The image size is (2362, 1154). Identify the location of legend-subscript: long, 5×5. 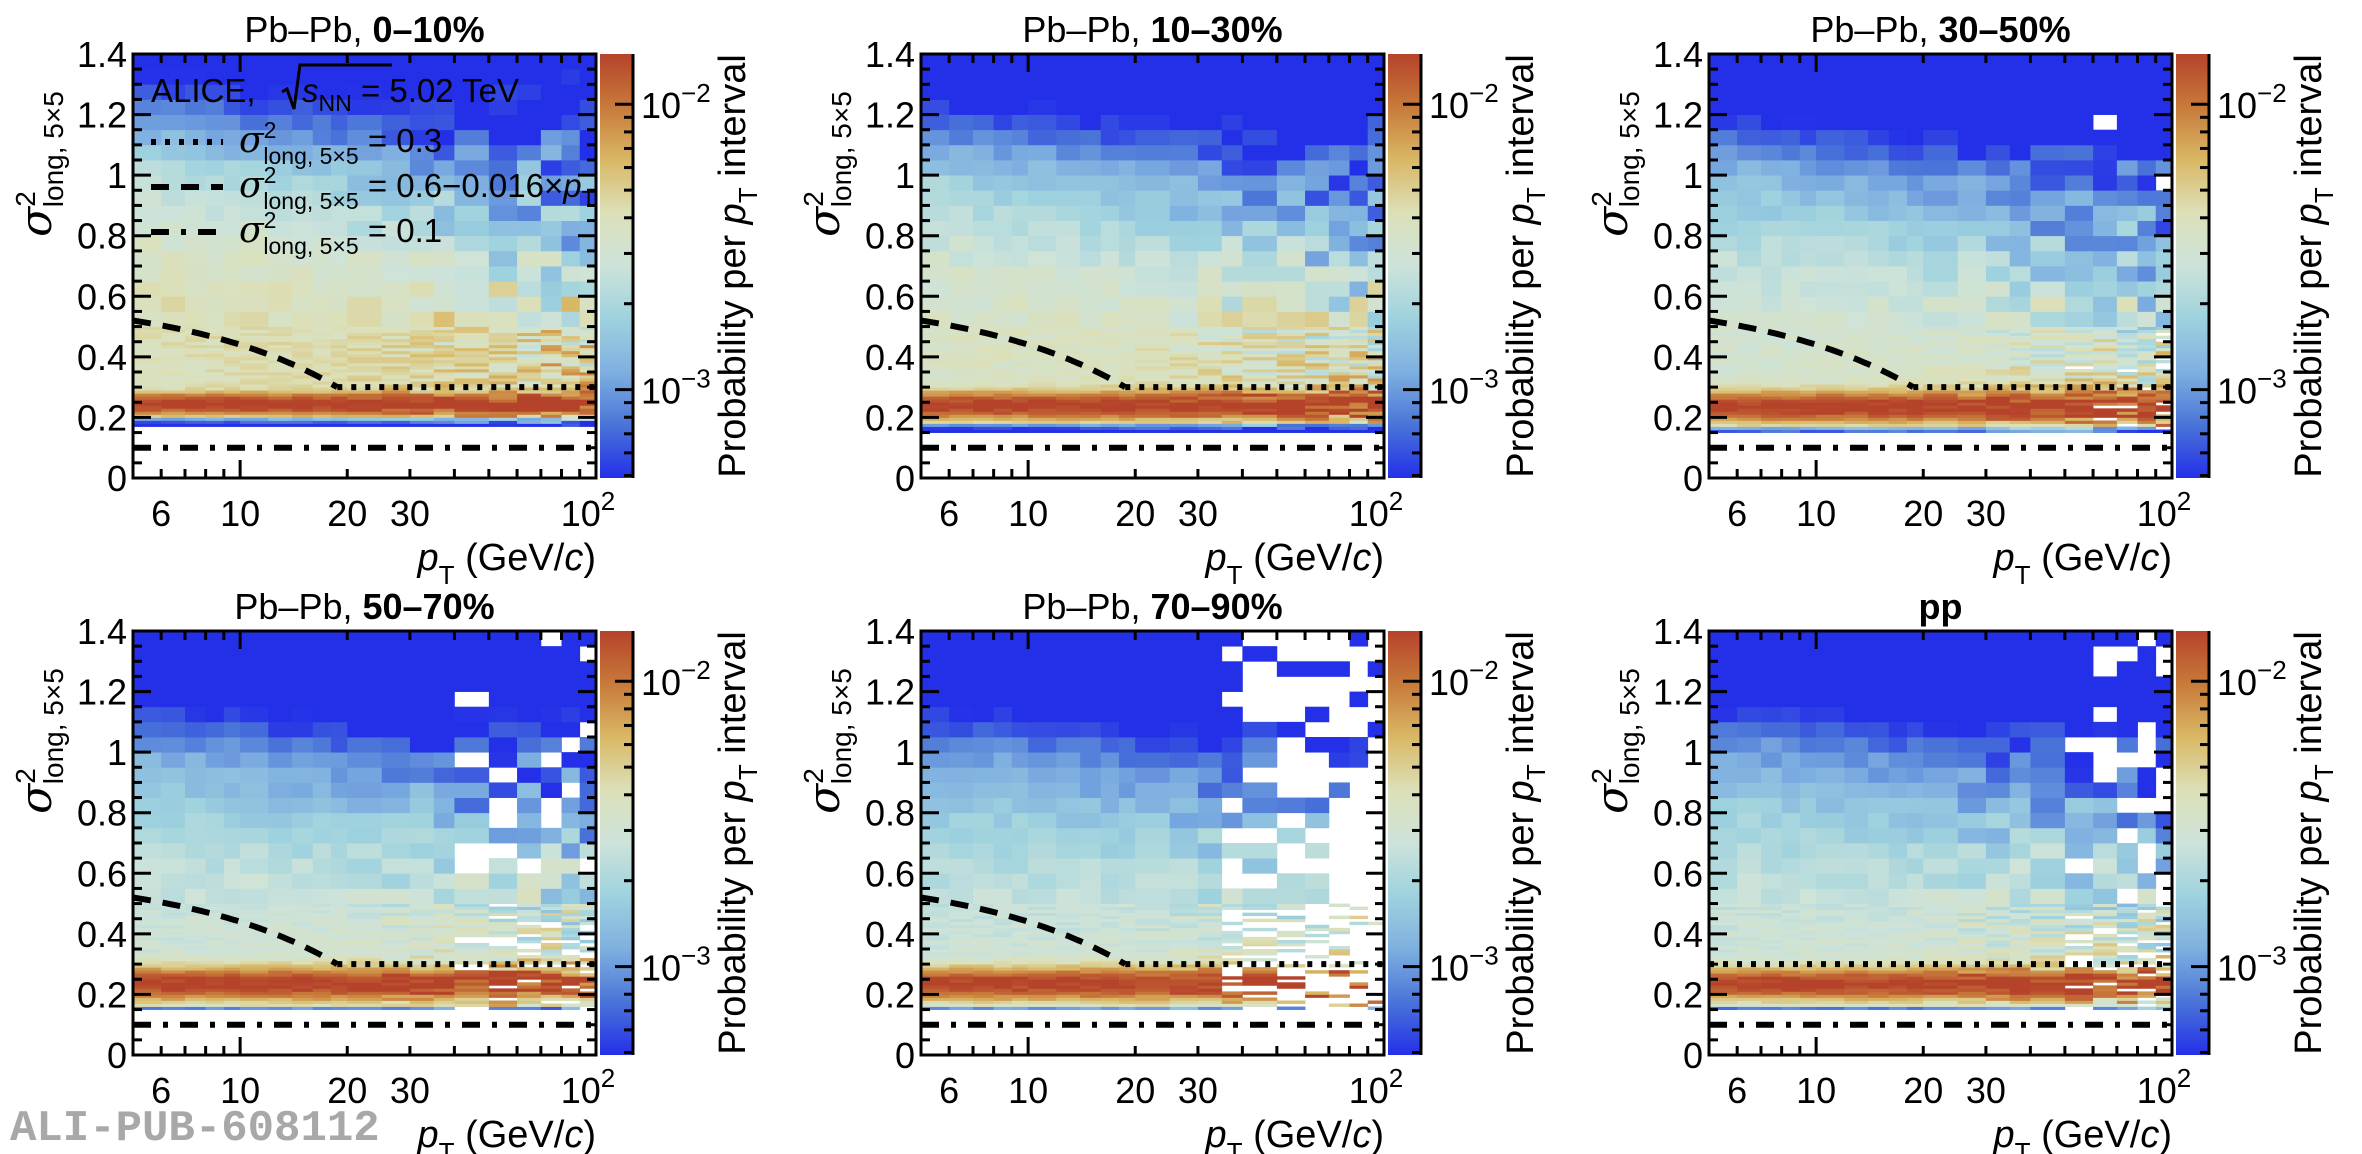
(310, 201).